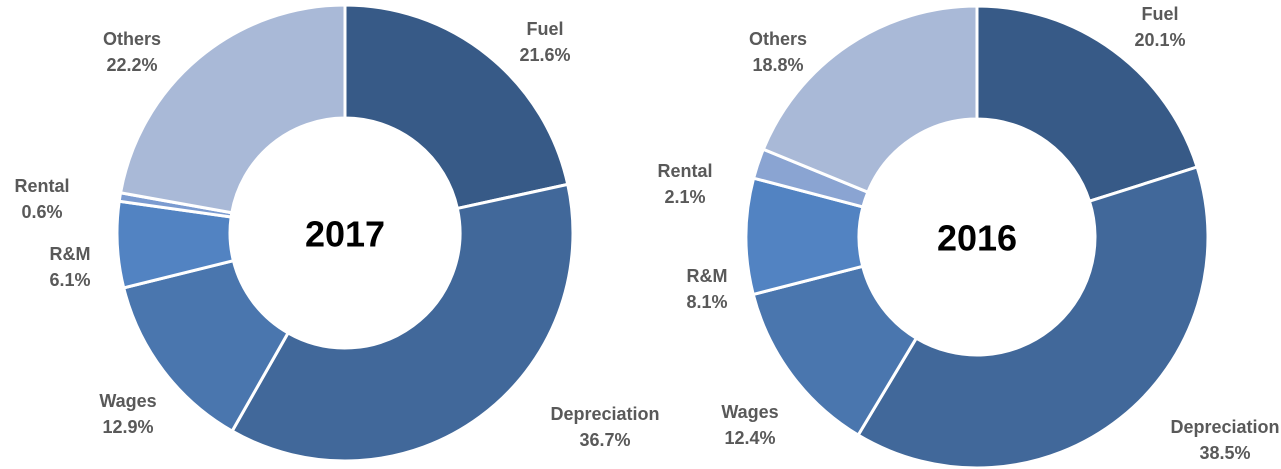  What do you see at coordinates (1224, 453) in the screenshot?
I see `slice-value: 38.5%` at bounding box center [1224, 453].